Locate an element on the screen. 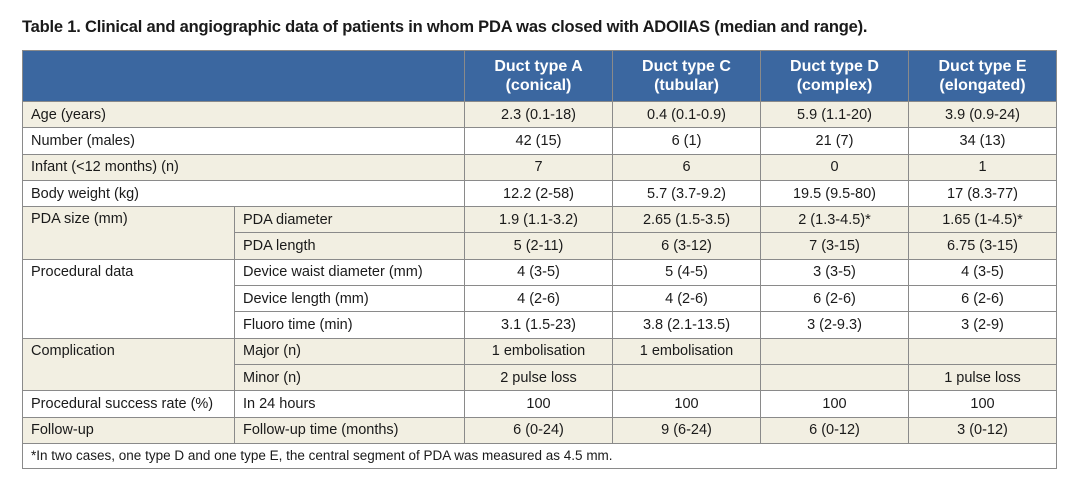 The height and width of the screenshot is (485, 1068). row-group-label: PDA size (mm) is located at coordinates (128, 233).